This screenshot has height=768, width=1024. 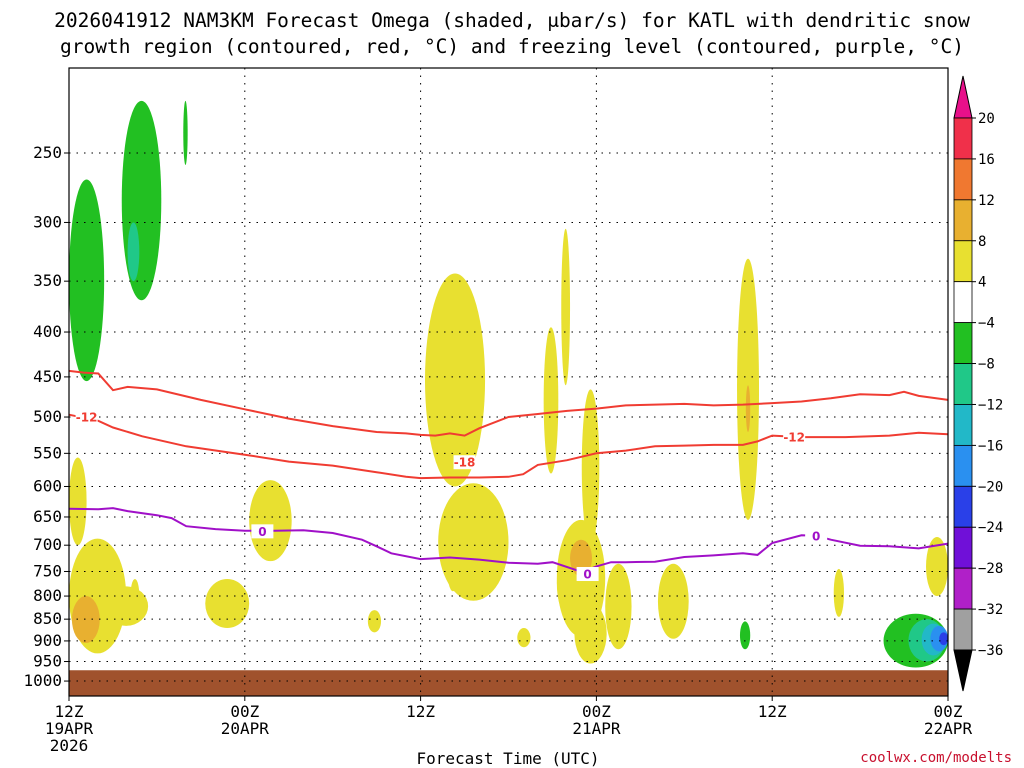 I want to click on contour-label-minus18: -18, so click(x=465, y=463).